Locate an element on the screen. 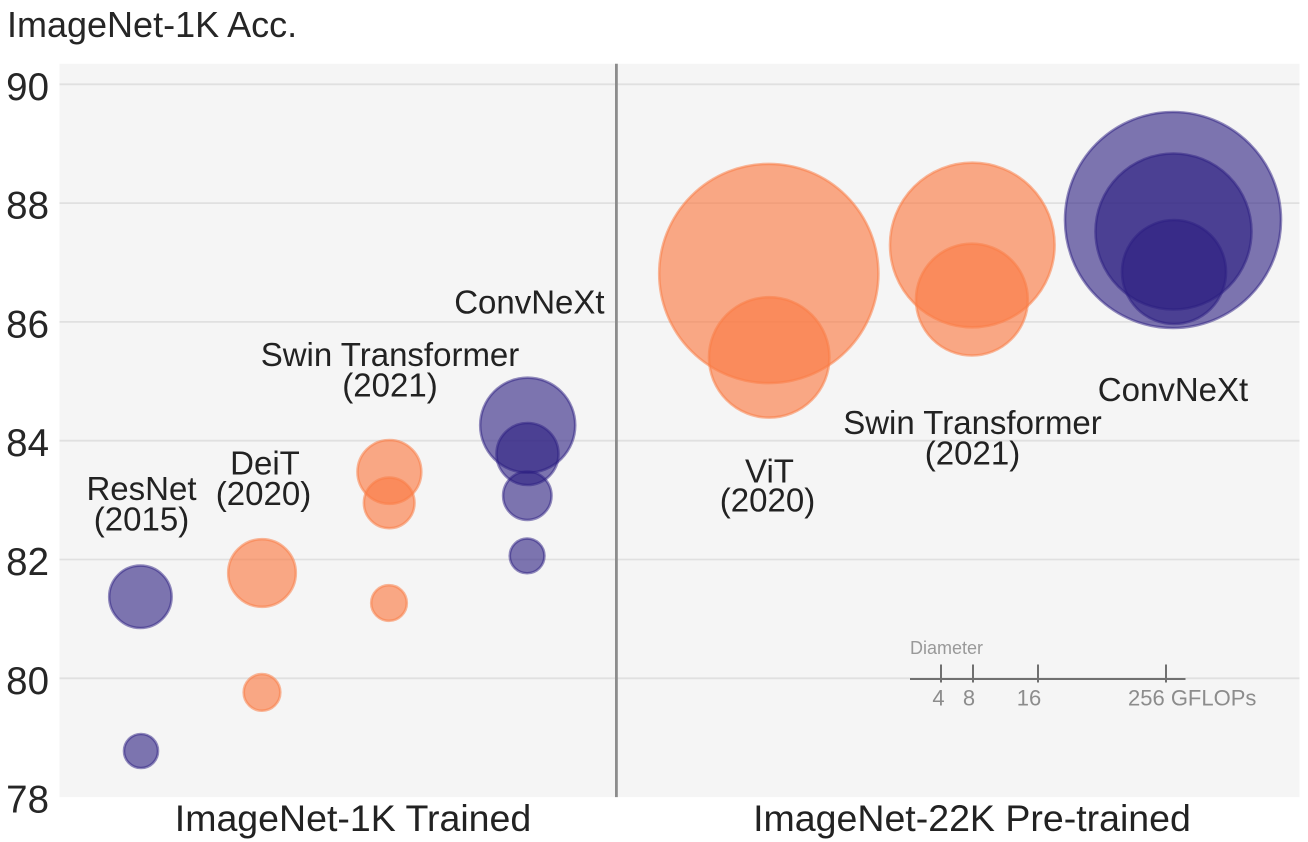  svg-text: 84 is located at coordinates (27, 443).